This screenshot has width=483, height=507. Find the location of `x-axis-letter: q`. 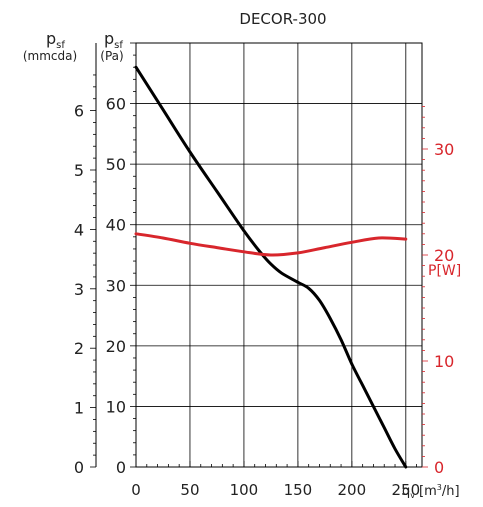

x-axis-letter: q is located at coordinates (406, 491).